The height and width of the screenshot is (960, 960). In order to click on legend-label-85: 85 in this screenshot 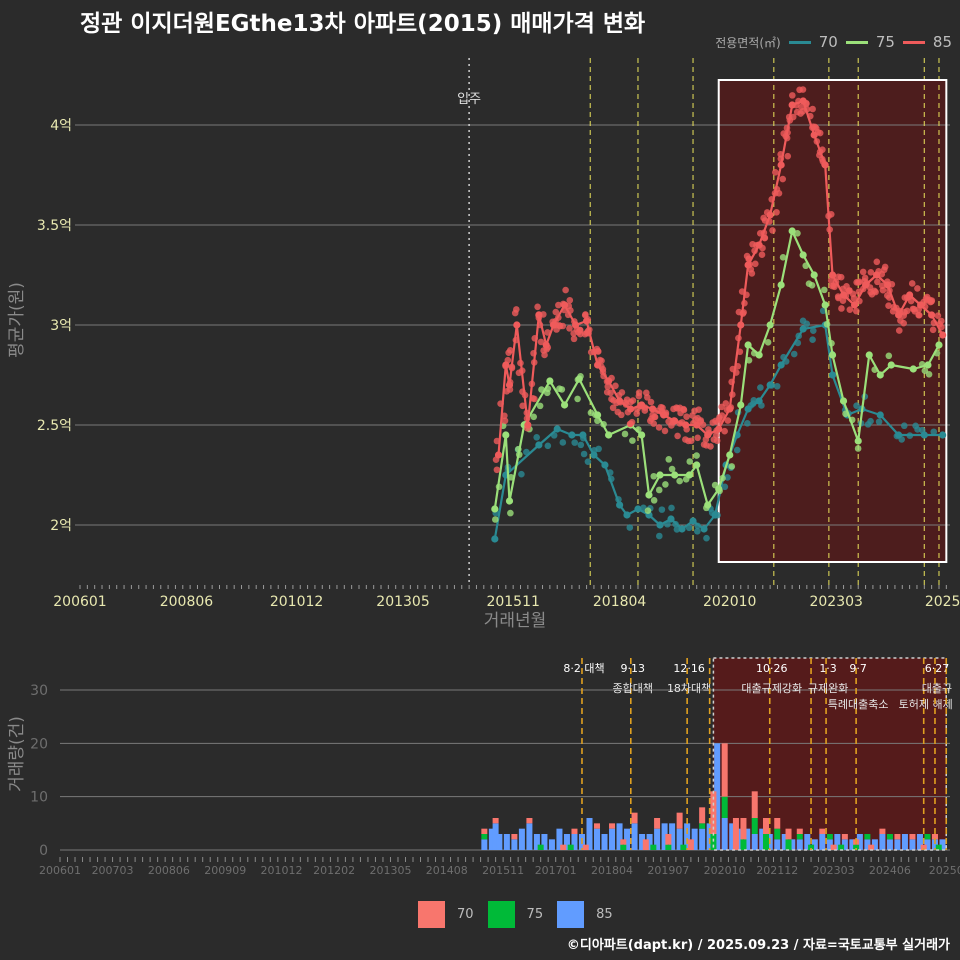, I will do `click(942, 42)`.